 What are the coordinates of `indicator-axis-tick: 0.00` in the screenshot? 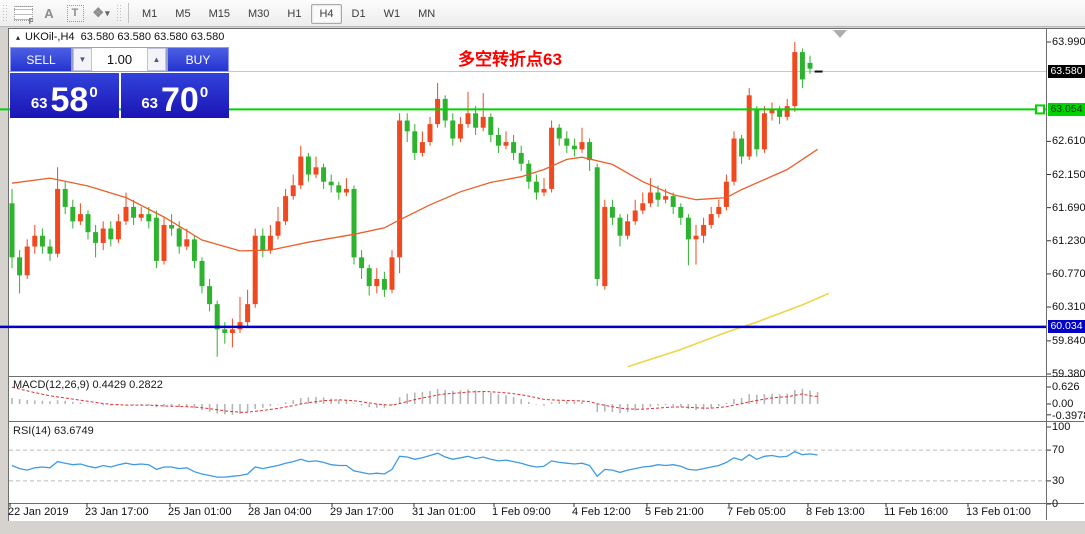 It's located at (1063, 404).